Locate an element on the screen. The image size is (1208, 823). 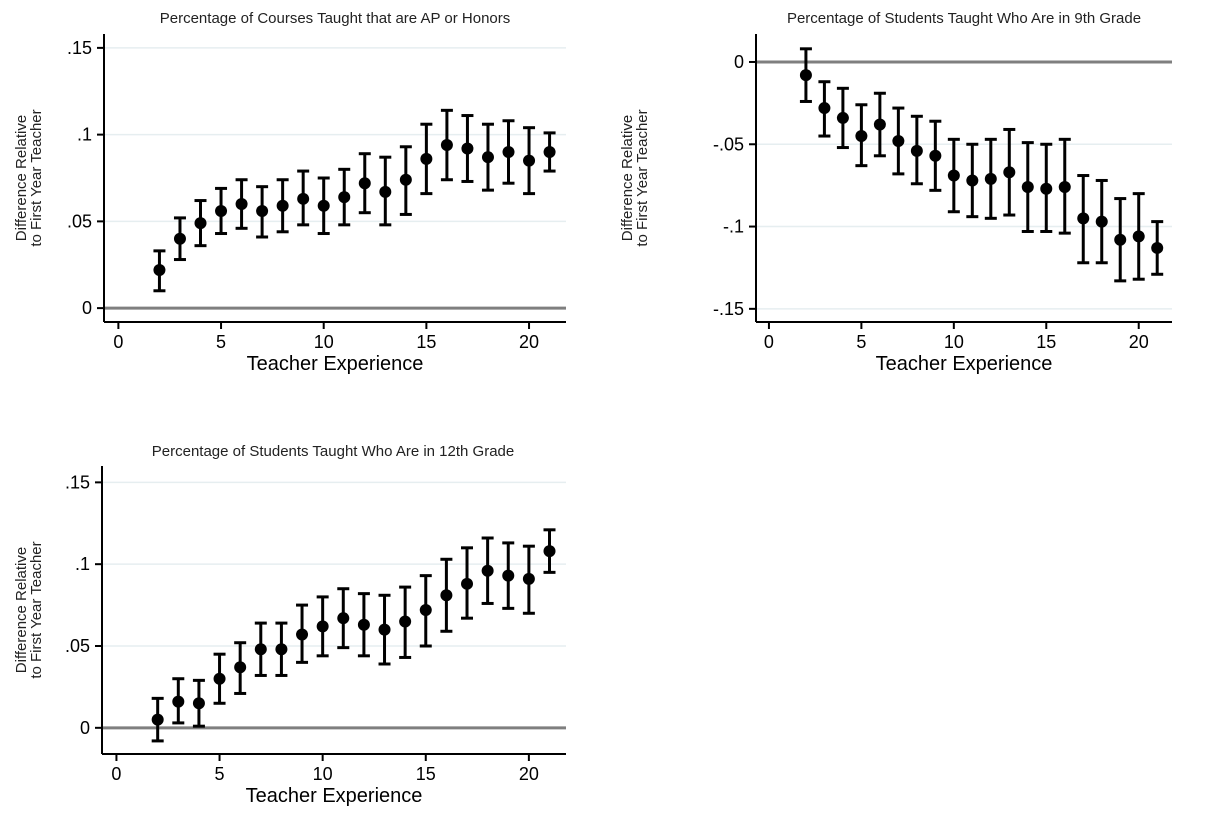
y-tick-label: -.1 is located at coordinates (733, 227).